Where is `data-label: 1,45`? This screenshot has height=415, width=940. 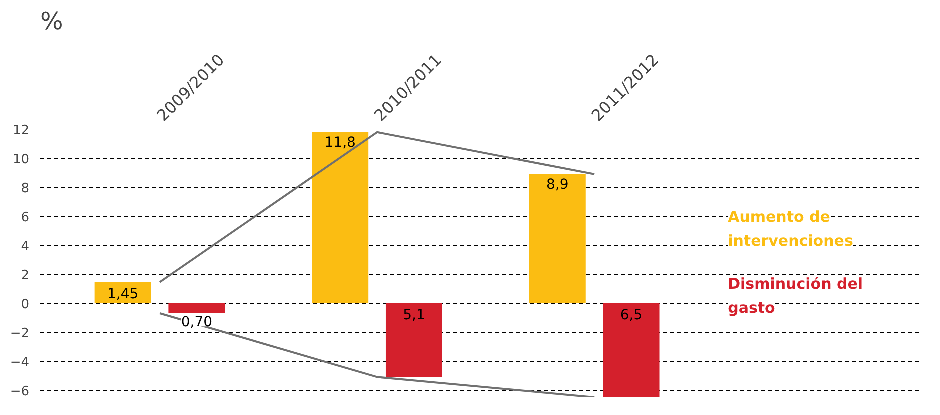
data-label: 1,45 is located at coordinates (123, 294).